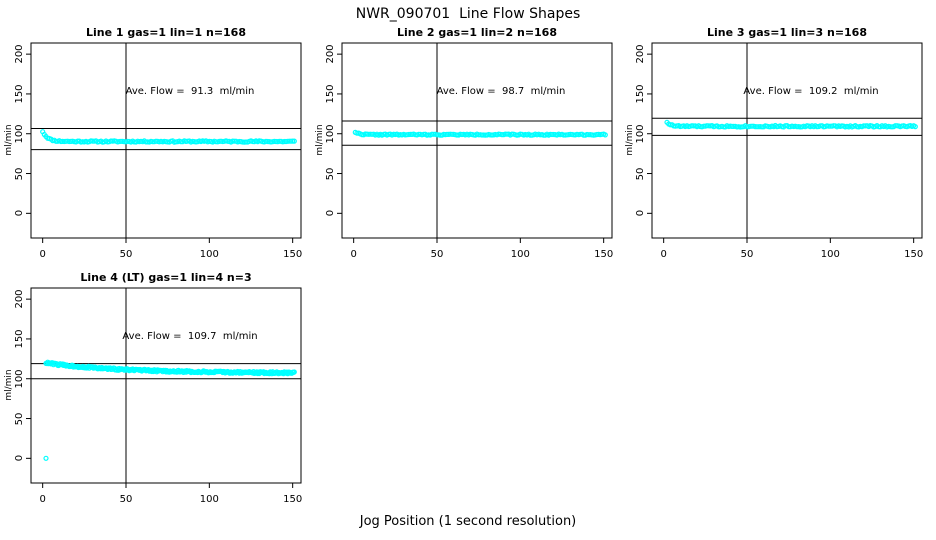 Image resolution: width=936 pixels, height=540 pixels. I want to click on plot-title: Line 4 (LT) gas=1 lin=4 n=3, so click(166, 277).